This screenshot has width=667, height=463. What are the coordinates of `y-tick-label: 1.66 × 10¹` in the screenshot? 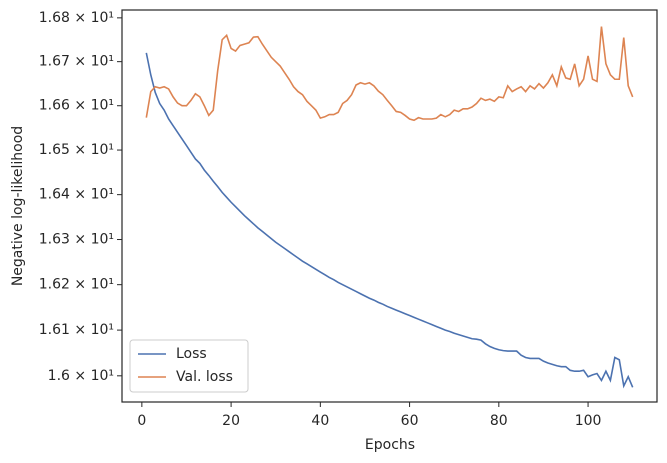 It's located at (76, 106).